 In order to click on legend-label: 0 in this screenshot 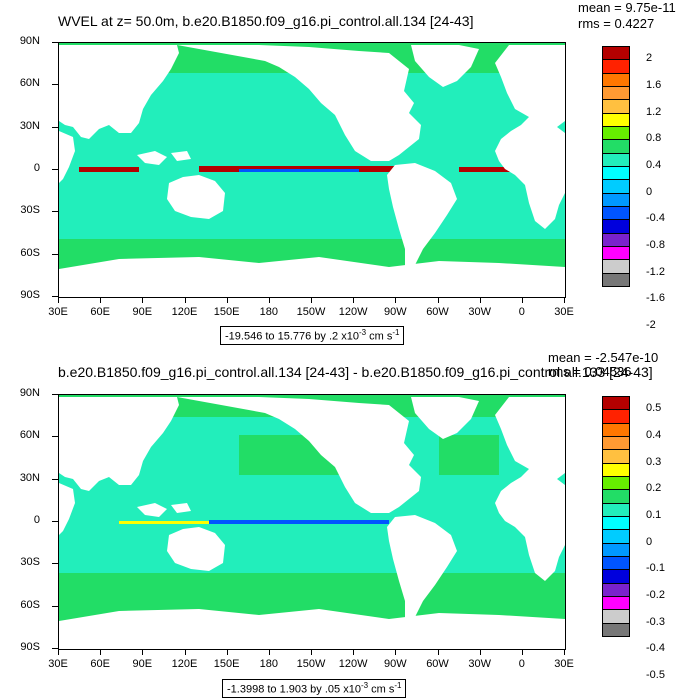, I will do `click(649, 541)`.